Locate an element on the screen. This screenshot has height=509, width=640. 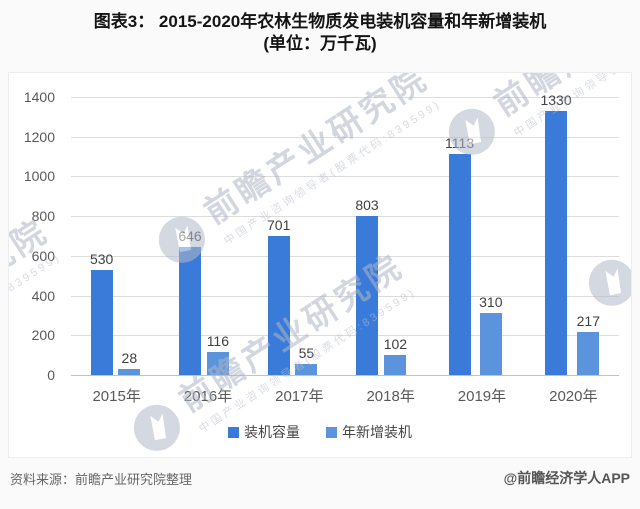
bar-value-label: 217 is located at coordinates (588, 320).